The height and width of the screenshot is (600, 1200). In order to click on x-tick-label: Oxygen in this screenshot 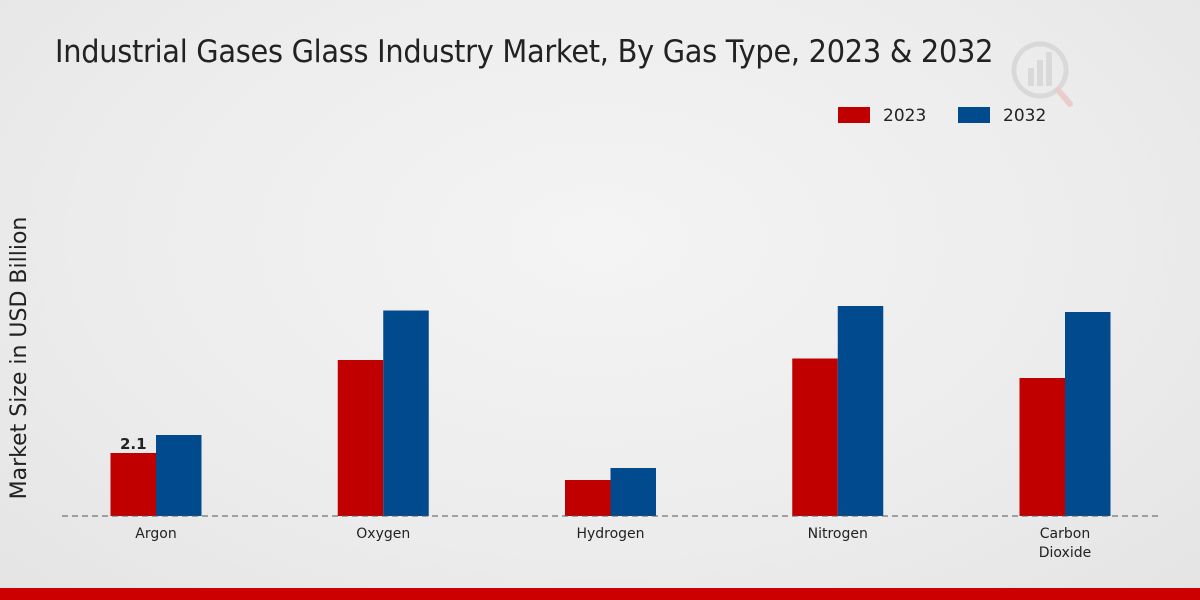, I will do `click(383, 534)`.